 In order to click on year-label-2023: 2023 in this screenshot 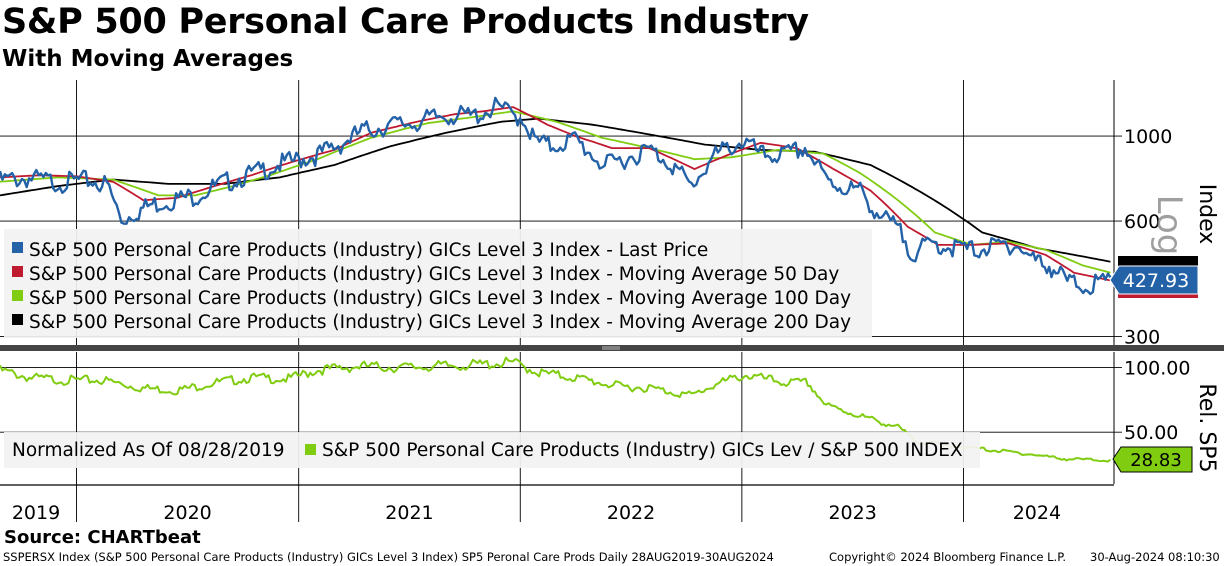, I will do `click(852, 513)`.